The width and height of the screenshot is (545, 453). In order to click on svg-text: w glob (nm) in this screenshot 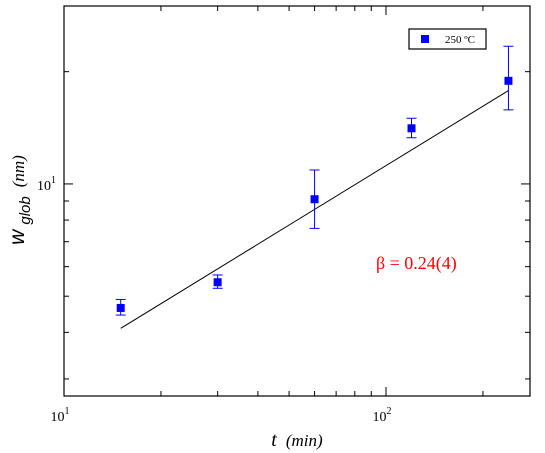, I will do `click(20, 200)`.